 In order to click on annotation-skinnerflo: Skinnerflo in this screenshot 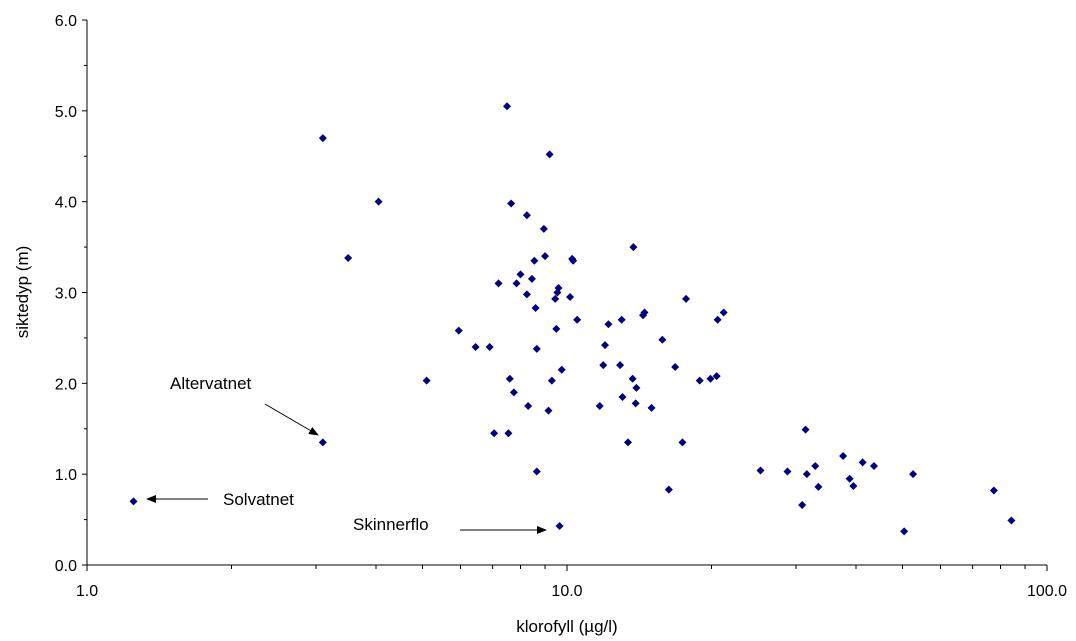, I will do `click(450, 524)`.